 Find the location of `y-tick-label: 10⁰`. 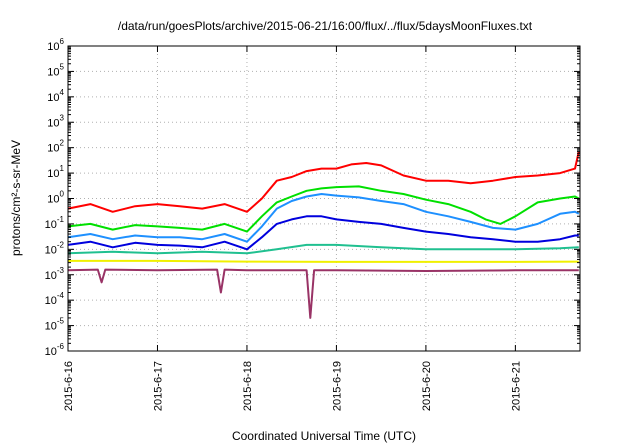

y-tick-label: 10⁰ is located at coordinates (55, 198).